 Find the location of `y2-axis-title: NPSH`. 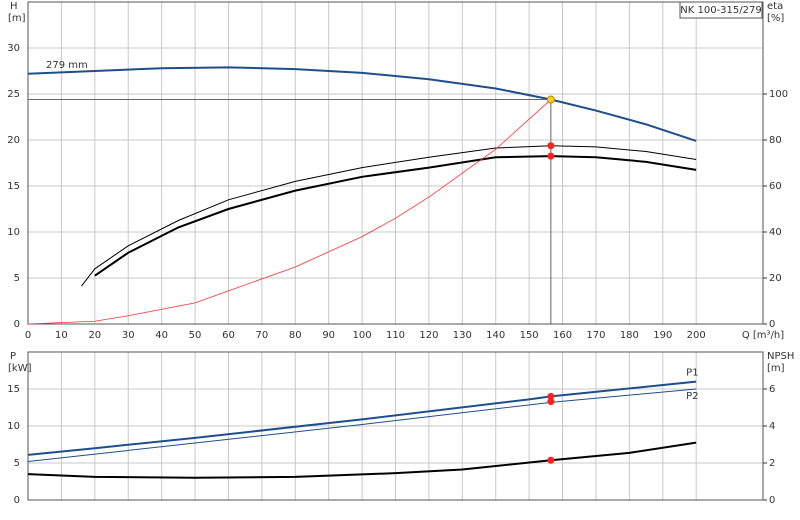

y2-axis-title: NPSH is located at coordinates (780, 356).